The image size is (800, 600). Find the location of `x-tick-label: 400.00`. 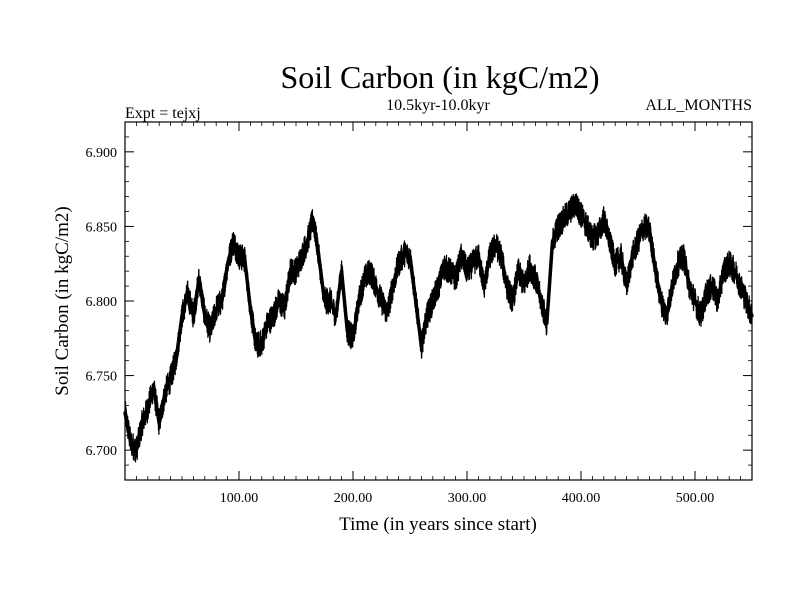

x-tick-label: 400.00 is located at coordinates (581, 498).